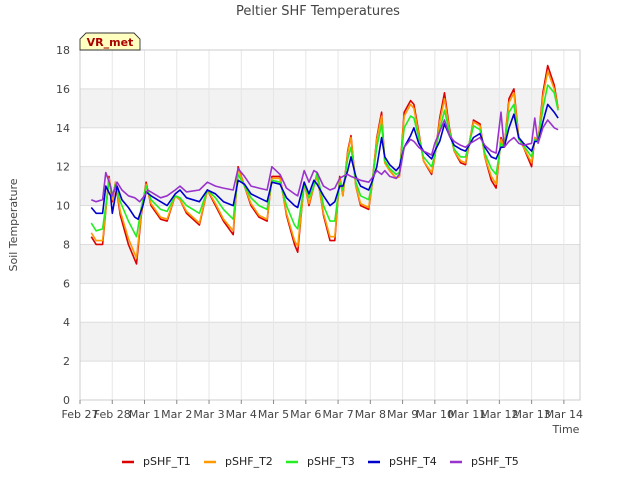  Describe the element at coordinates (331, 461) in the screenshot. I see `legend-label-pSHF_T3: pSHF_T3` at that location.